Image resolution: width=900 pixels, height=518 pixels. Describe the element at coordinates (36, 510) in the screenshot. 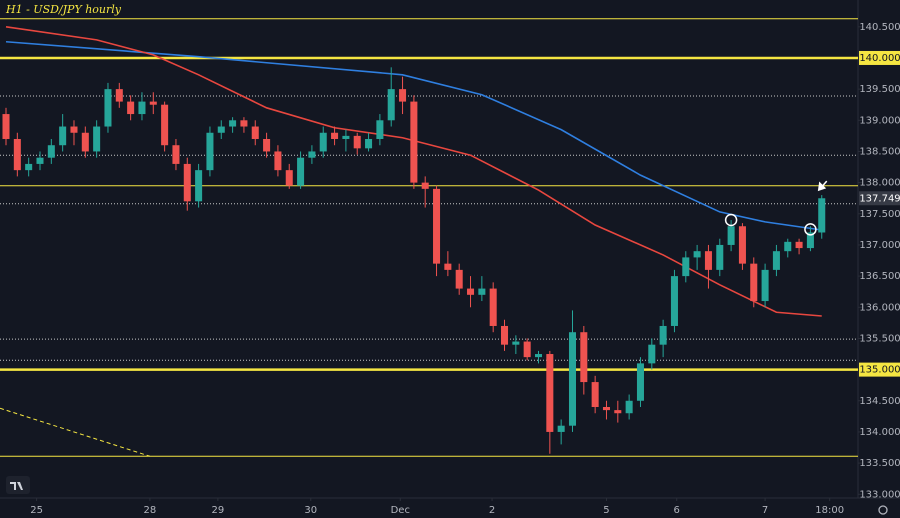

I see `x-tick-label: 25` at that location.